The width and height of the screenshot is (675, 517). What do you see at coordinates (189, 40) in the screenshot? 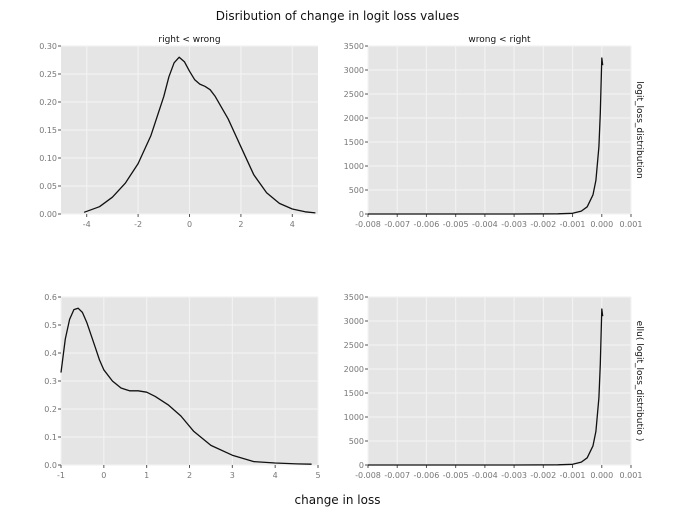
I see `facet-column-label: right < wrong` at bounding box center [189, 40].